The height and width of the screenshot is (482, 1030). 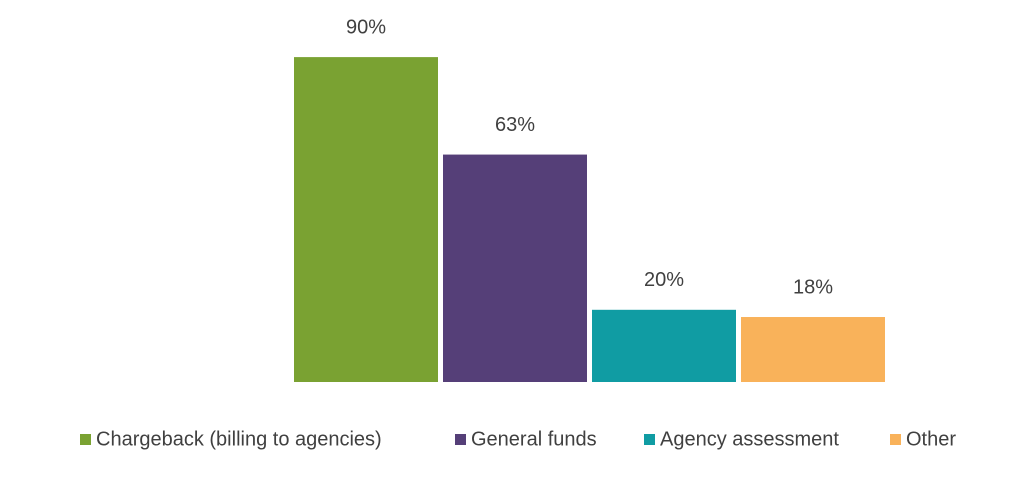 I want to click on data-label: 90%, so click(x=366, y=27).